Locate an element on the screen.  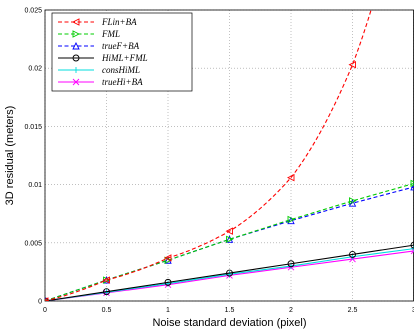
x-tick-label: 3 is located at coordinates (413, 310).